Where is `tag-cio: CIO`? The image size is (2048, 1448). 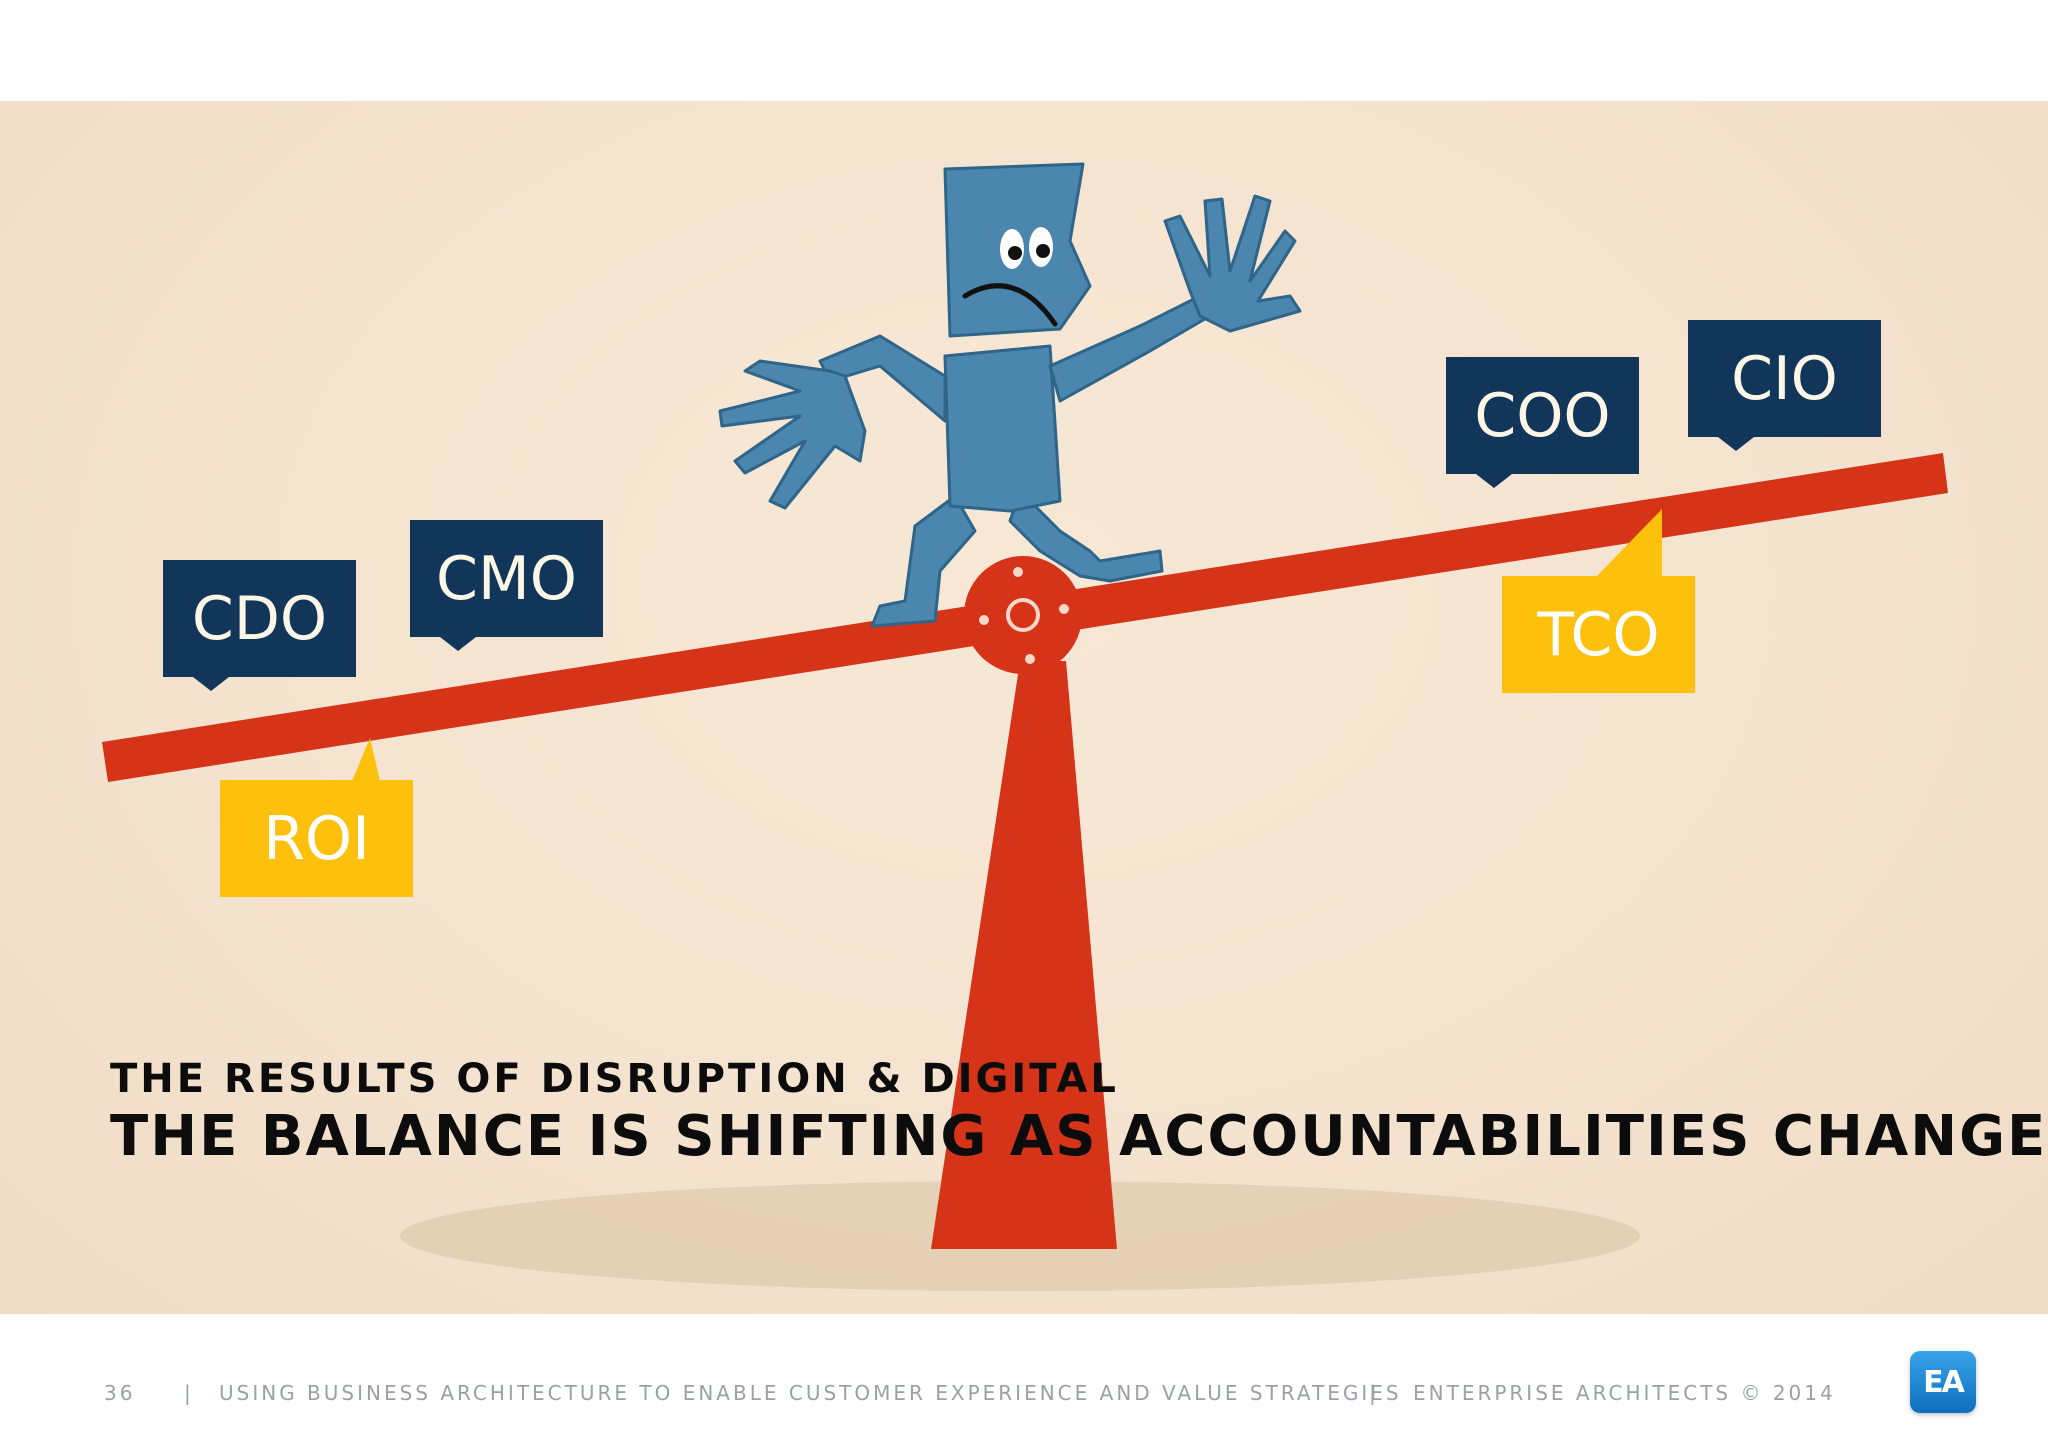
tag-cio: CIO is located at coordinates (1784, 385).